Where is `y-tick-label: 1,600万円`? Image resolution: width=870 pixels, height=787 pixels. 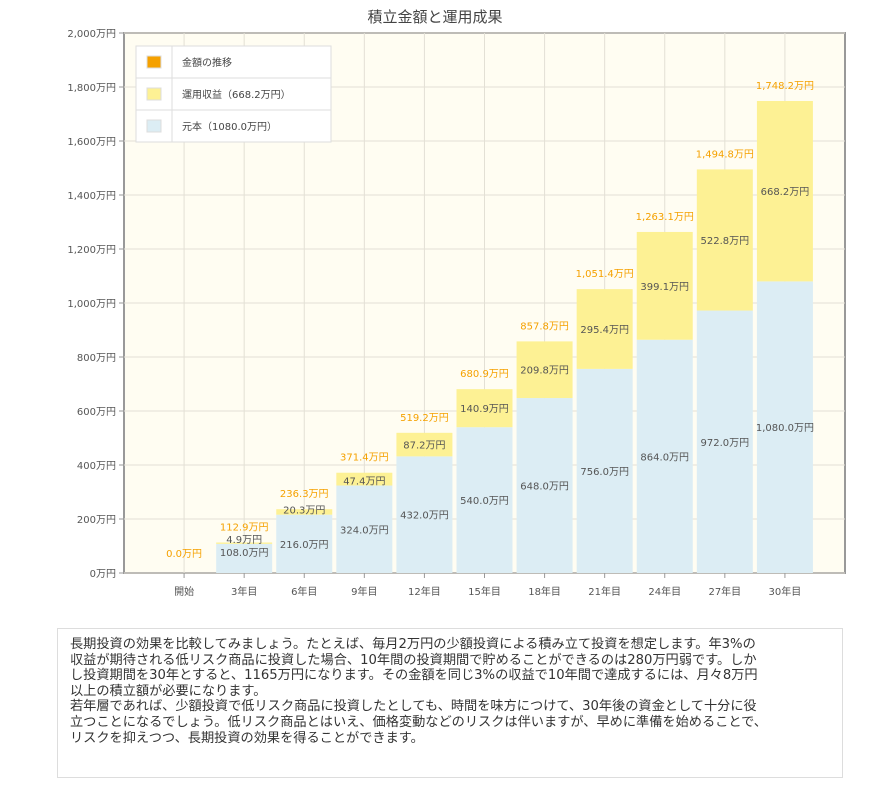
y-tick-label: 1,600万円 is located at coordinates (91, 142).